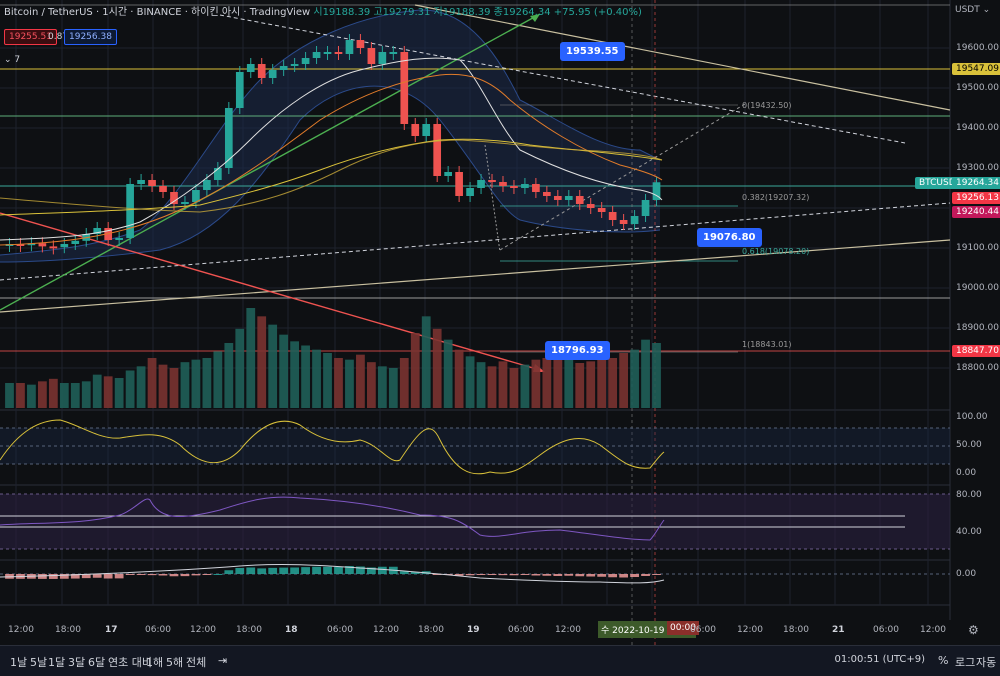 This screenshot has height=676, width=1000. Describe the element at coordinates (333, 358) in the screenshot. I see `volume-bars` at that location.